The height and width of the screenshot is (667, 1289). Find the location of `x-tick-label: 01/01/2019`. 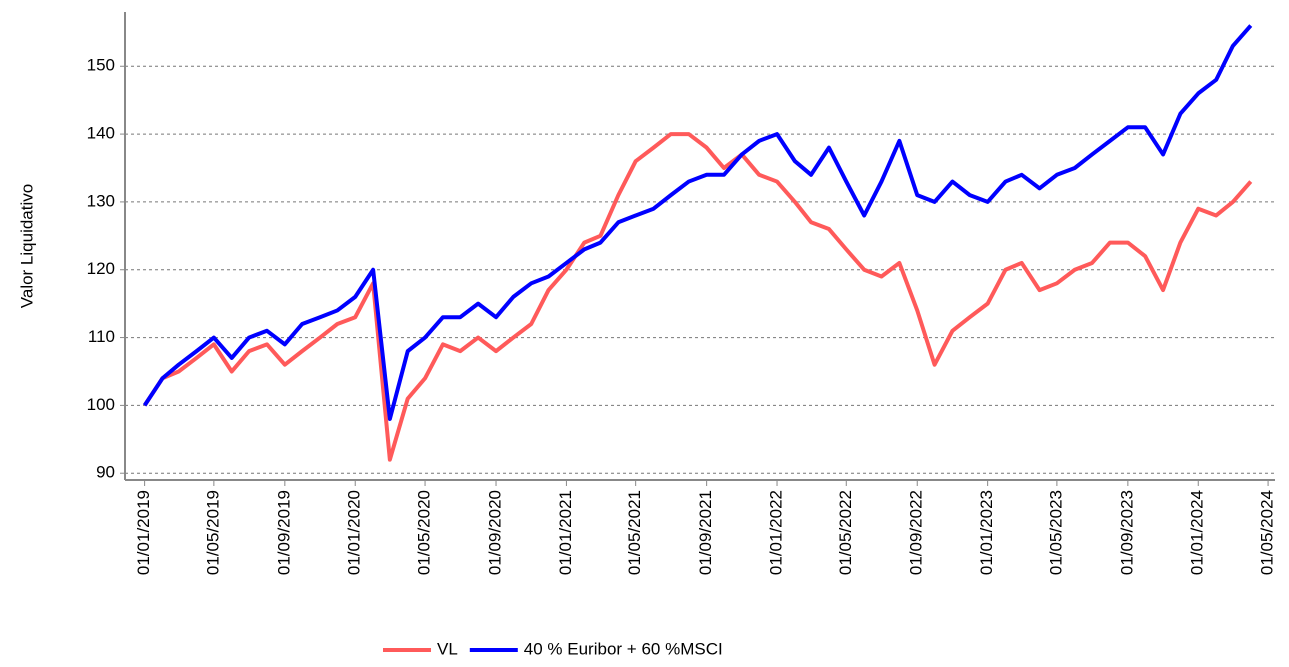

x-tick-label: 01/01/2019 is located at coordinates (143, 532).